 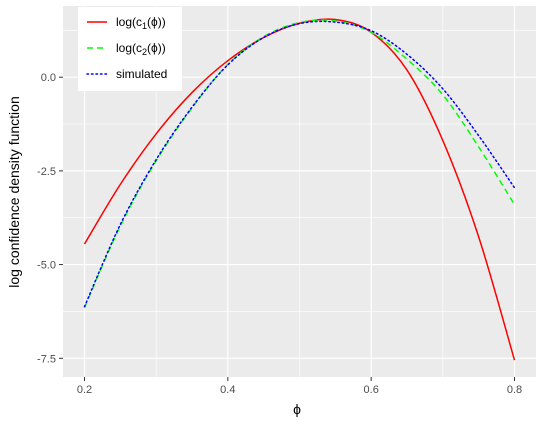 What do you see at coordinates (141, 49) in the screenshot?
I see `legend-label-c2: log(c2(ϕ))` at bounding box center [141, 49].